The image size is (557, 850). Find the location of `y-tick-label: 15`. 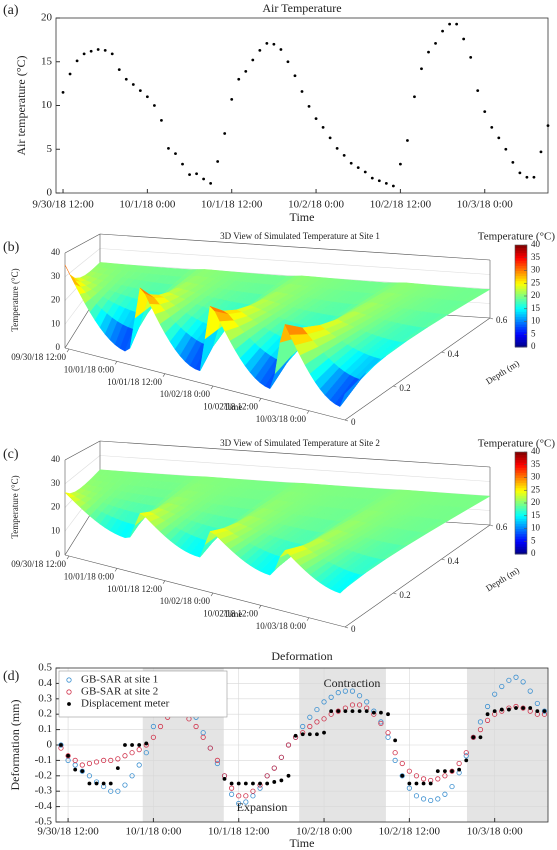

y-tick-label: 15 is located at coordinates (47, 61).